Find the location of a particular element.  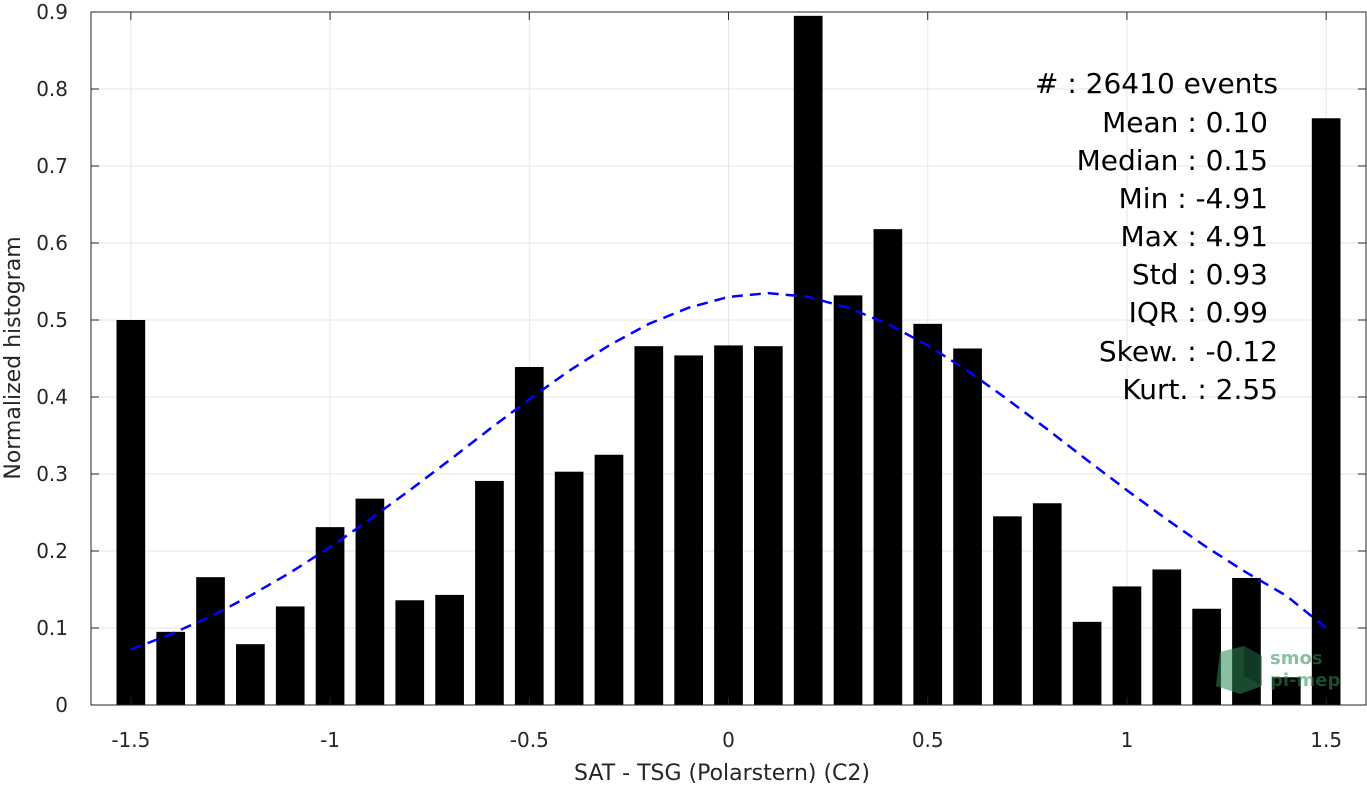

y-tick-label: 0.6 is located at coordinates (52, 243).